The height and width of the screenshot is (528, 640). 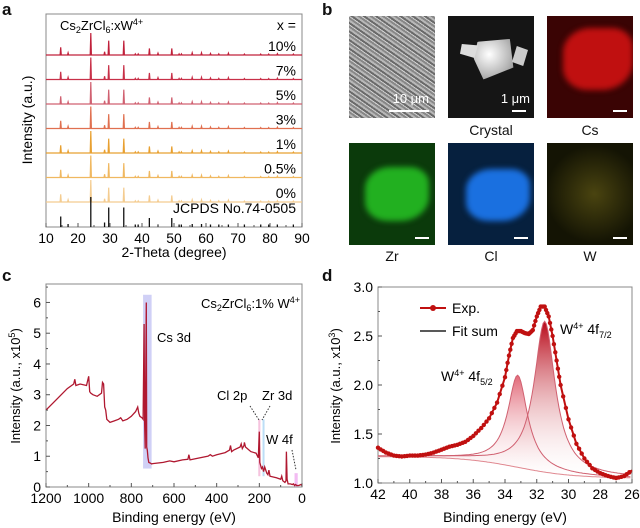 What do you see at coordinates (467, 377) in the screenshot?
I see `annotation-4f52: W4+ 4f5/2` at bounding box center [467, 377].